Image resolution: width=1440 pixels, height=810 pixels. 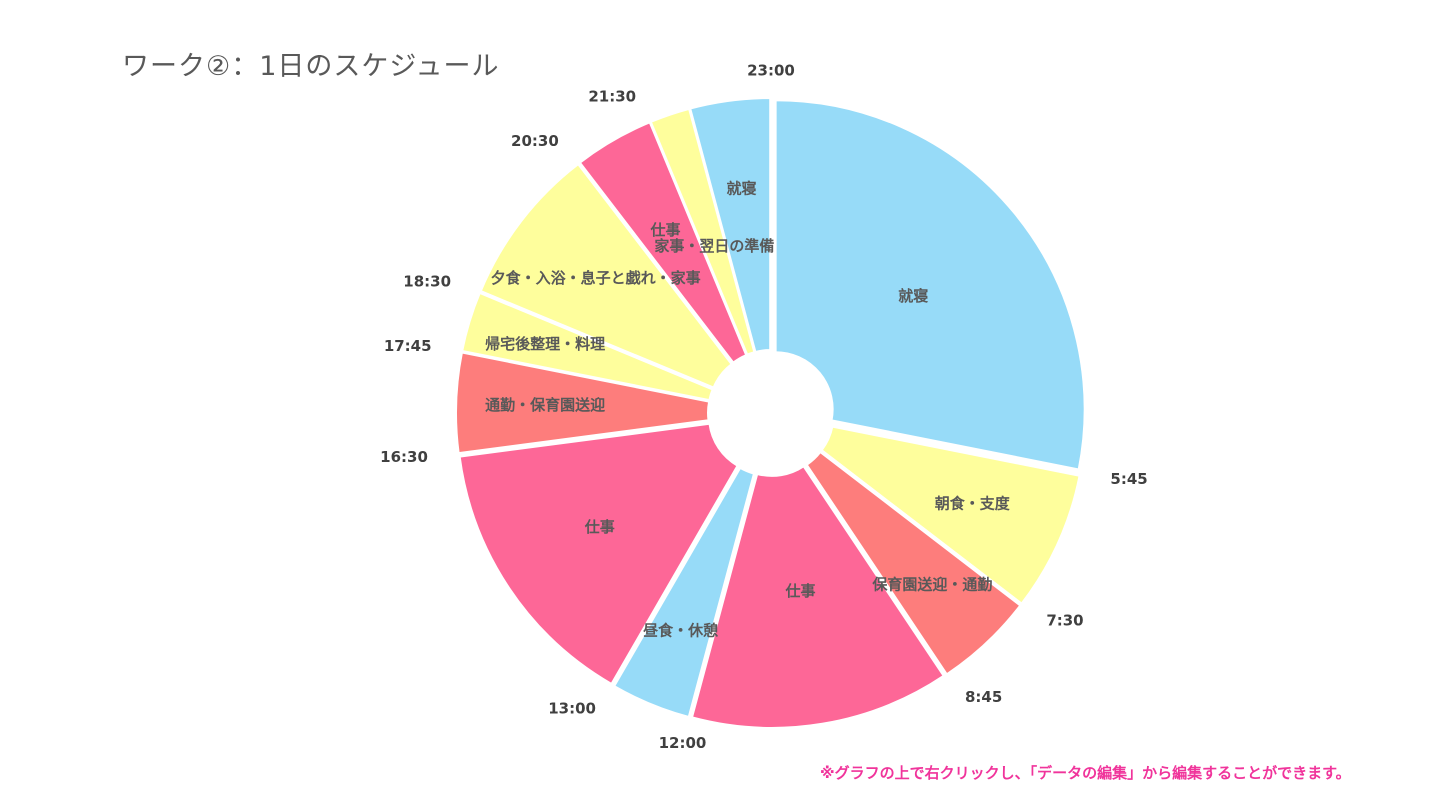 I want to click on slice-label: 夕食・入浴・息子と戯れ・家事, so click(x=596, y=278).